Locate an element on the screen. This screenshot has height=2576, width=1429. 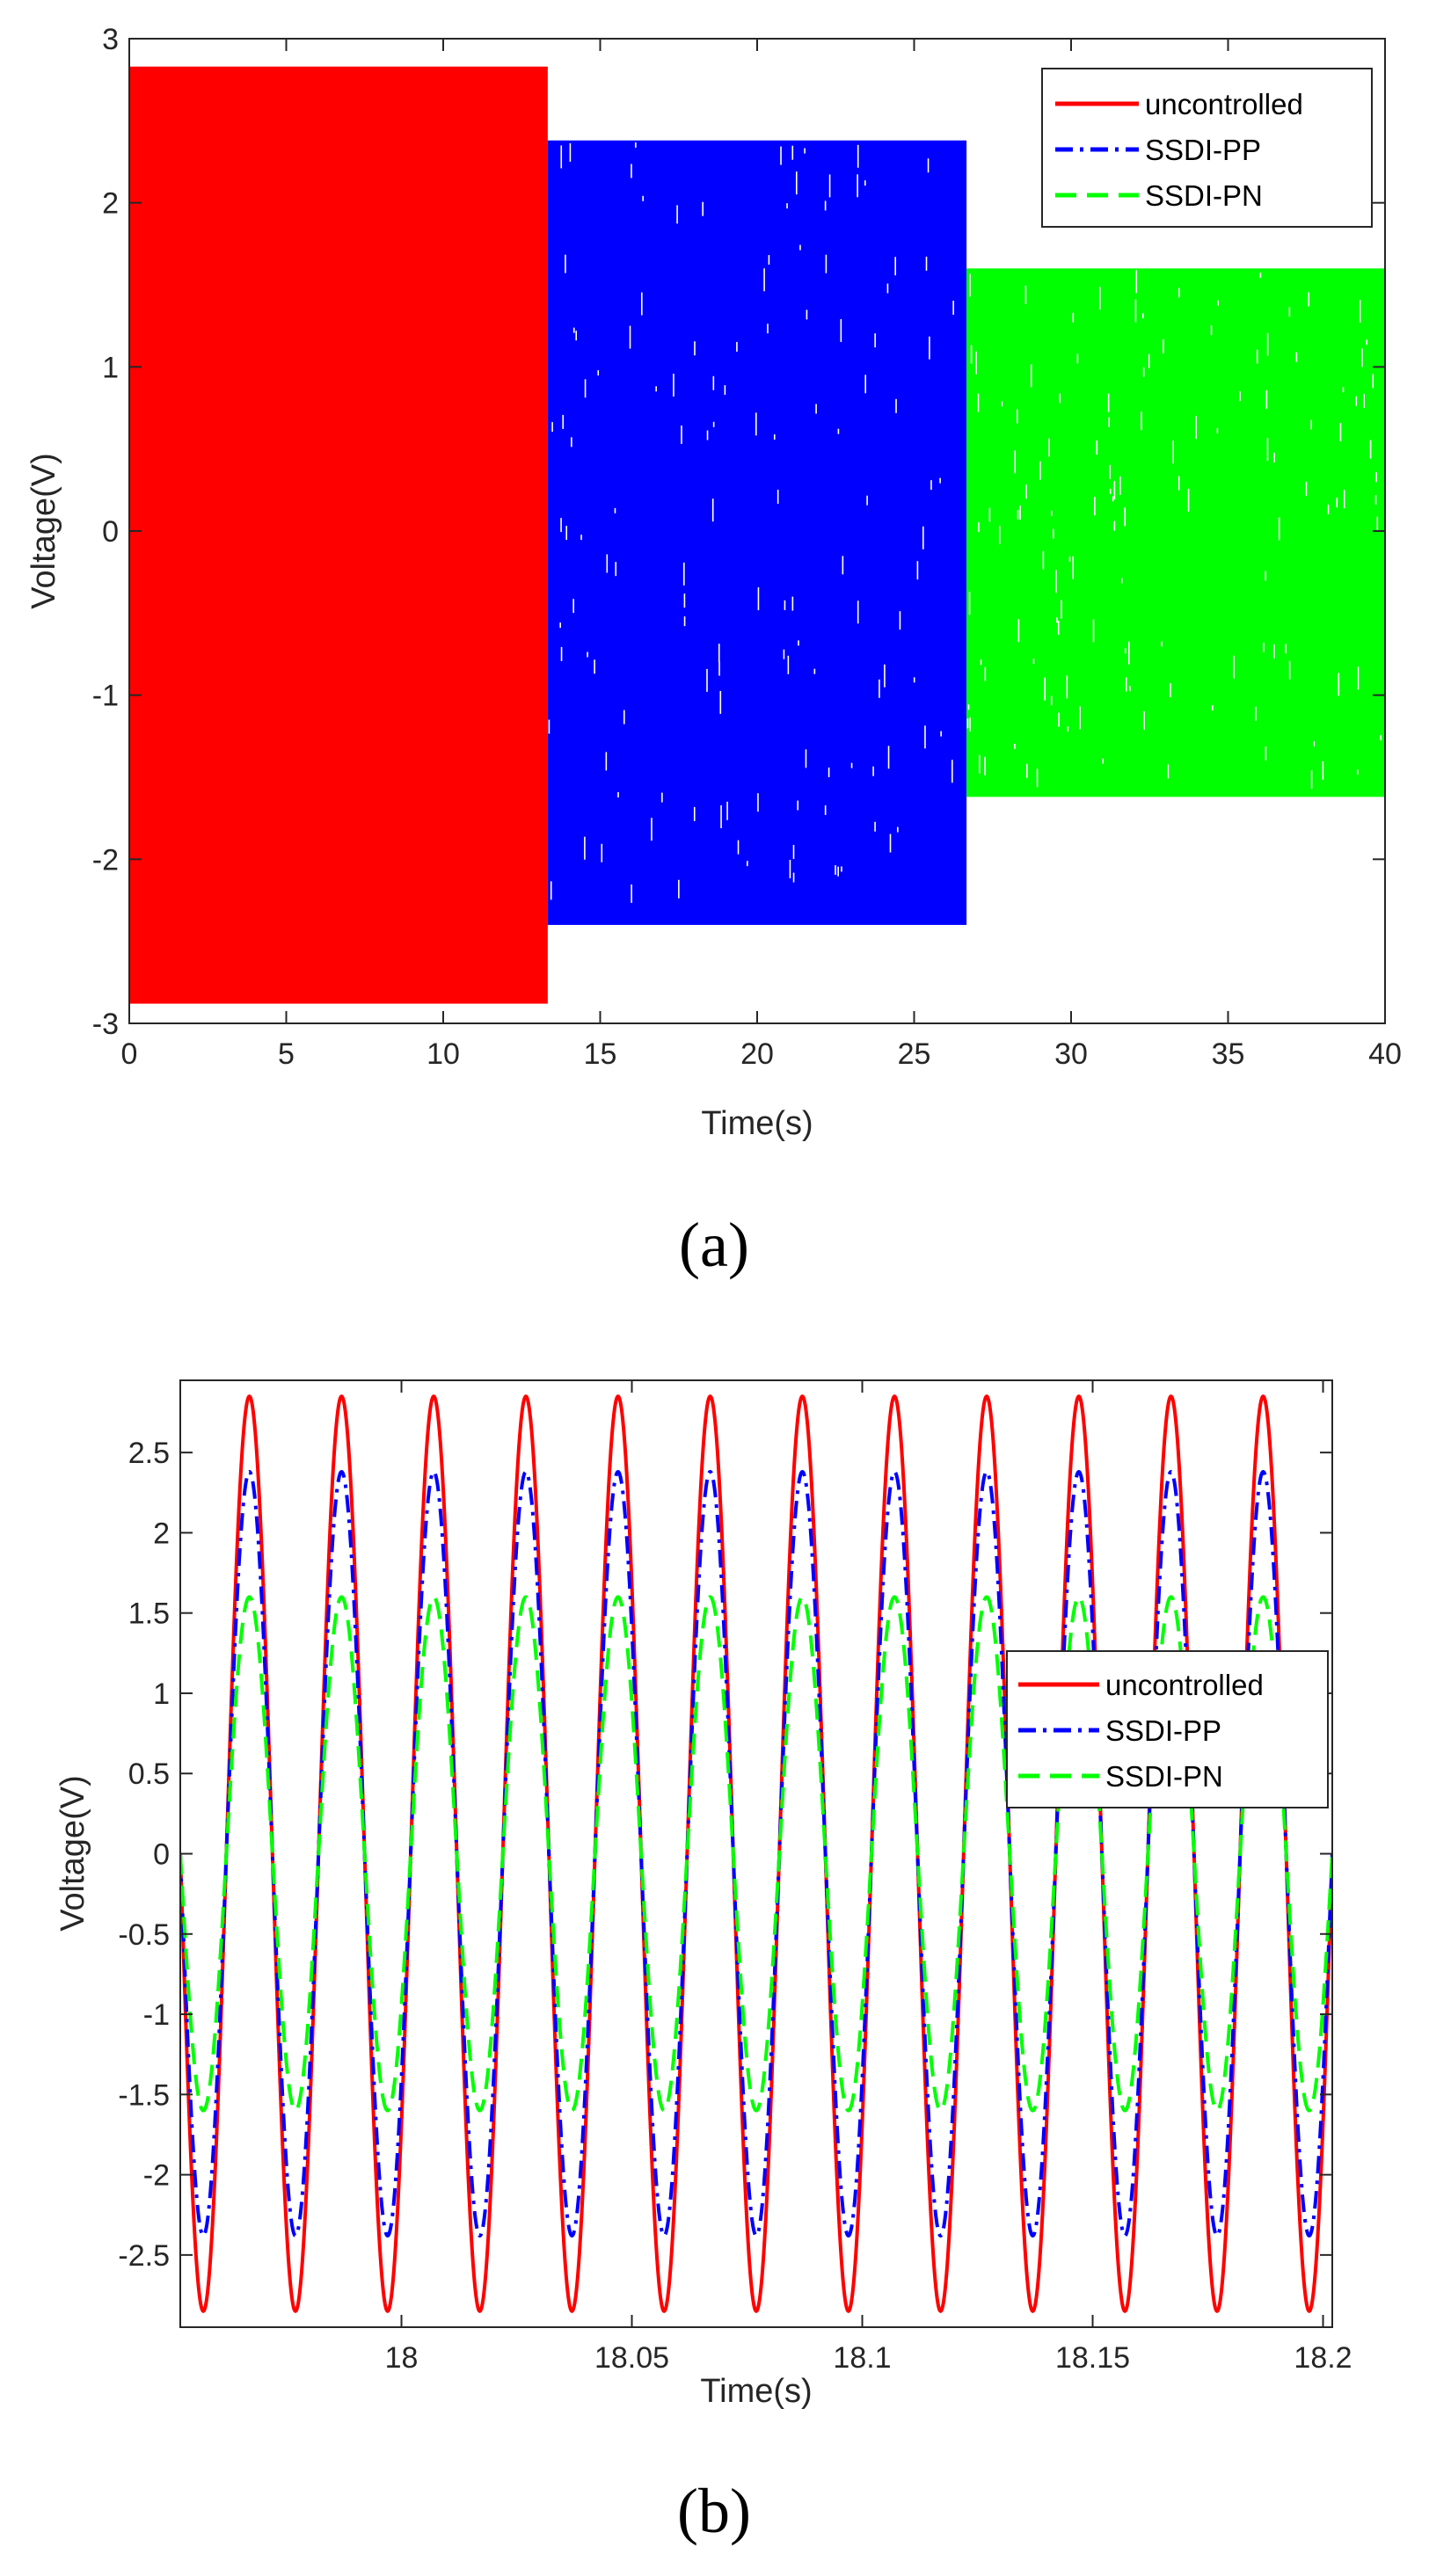
y-tick-label: -0.5 is located at coordinates (144, 1935).